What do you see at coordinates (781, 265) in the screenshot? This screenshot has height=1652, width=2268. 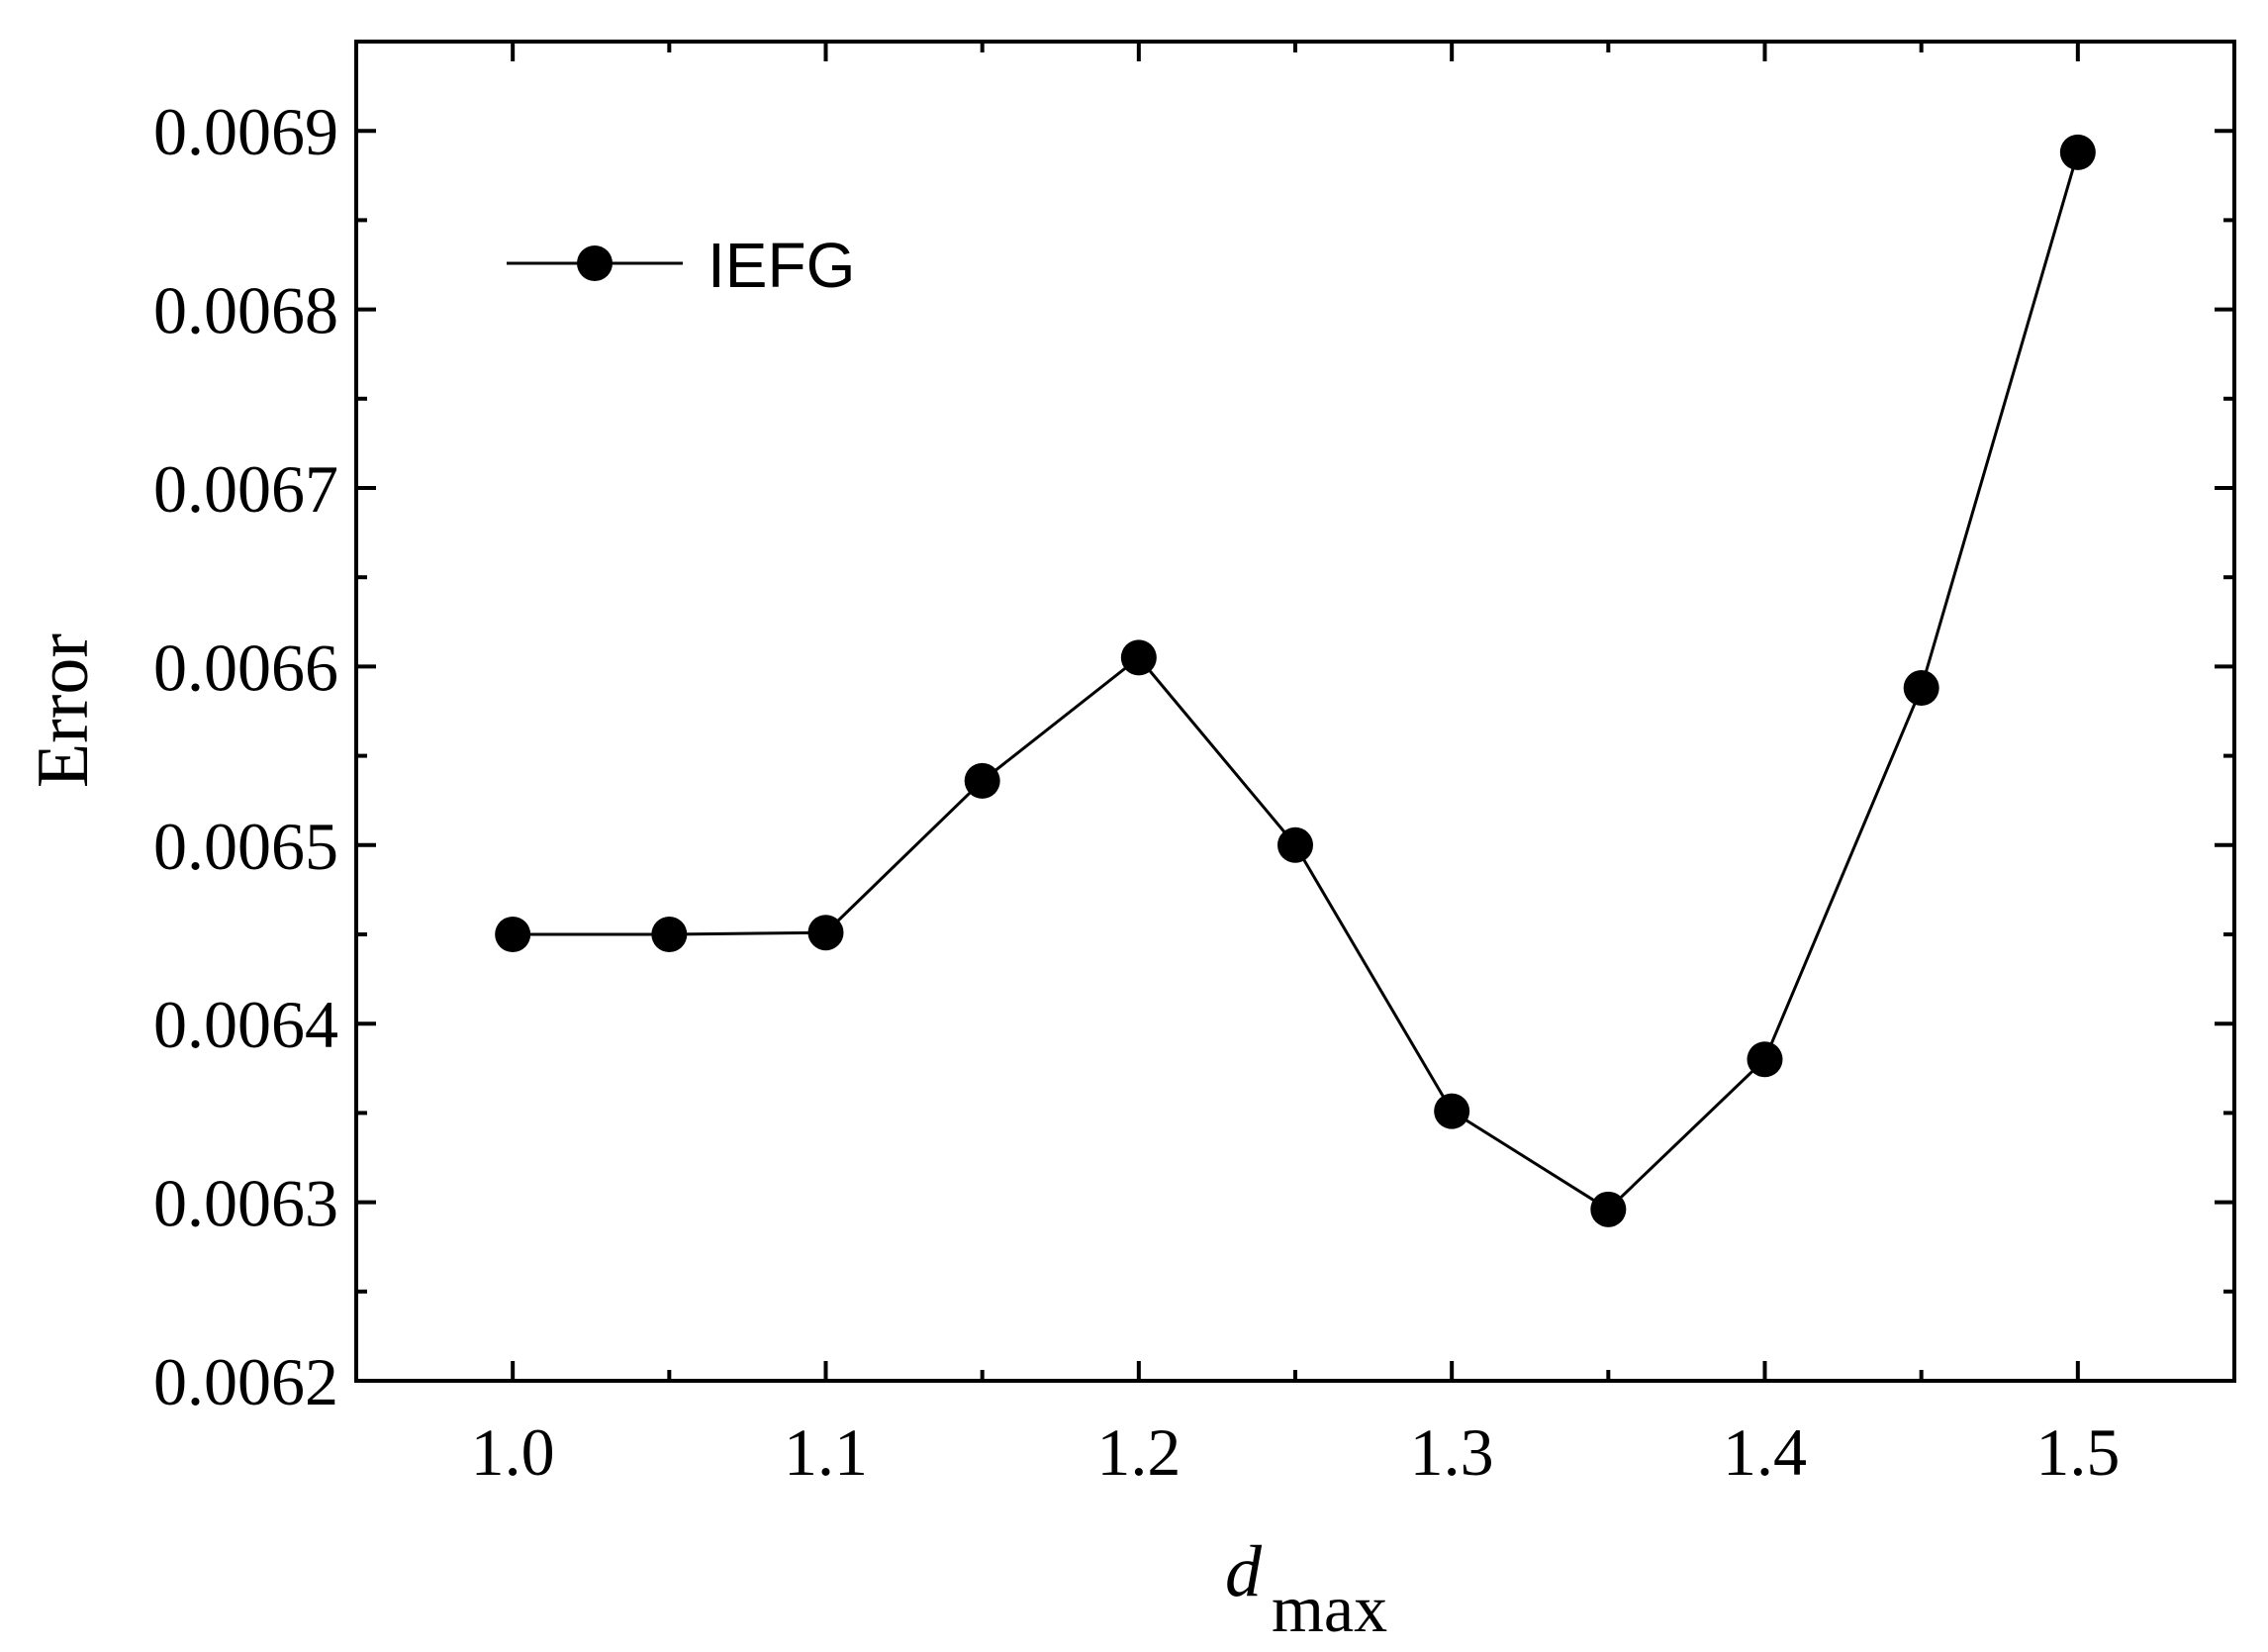 I see `legend-label-iefg: IEFG` at bounding box center [781, 265].